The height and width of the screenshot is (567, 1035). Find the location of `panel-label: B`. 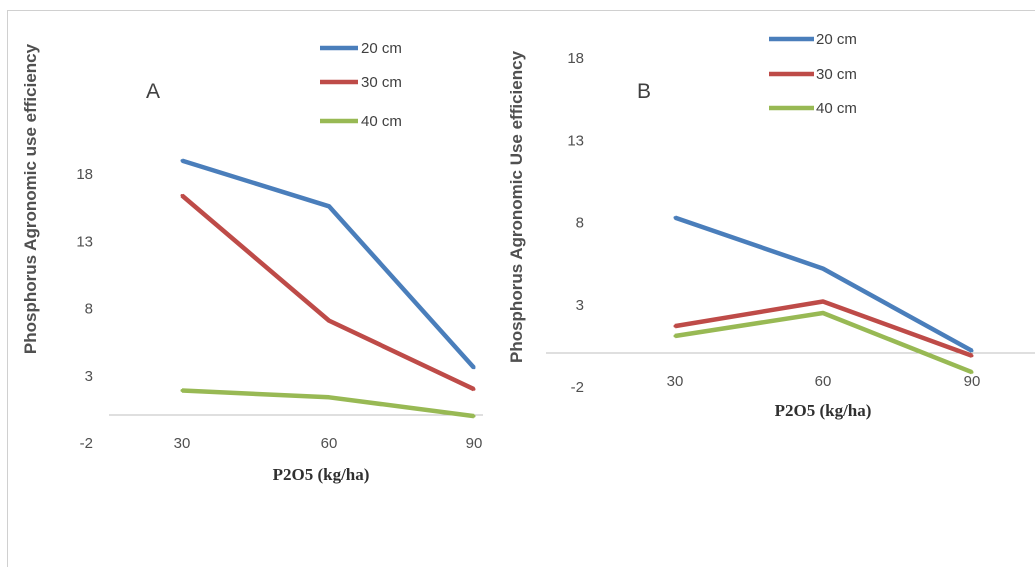

panel-label: B is located at coordinates (644, 91).